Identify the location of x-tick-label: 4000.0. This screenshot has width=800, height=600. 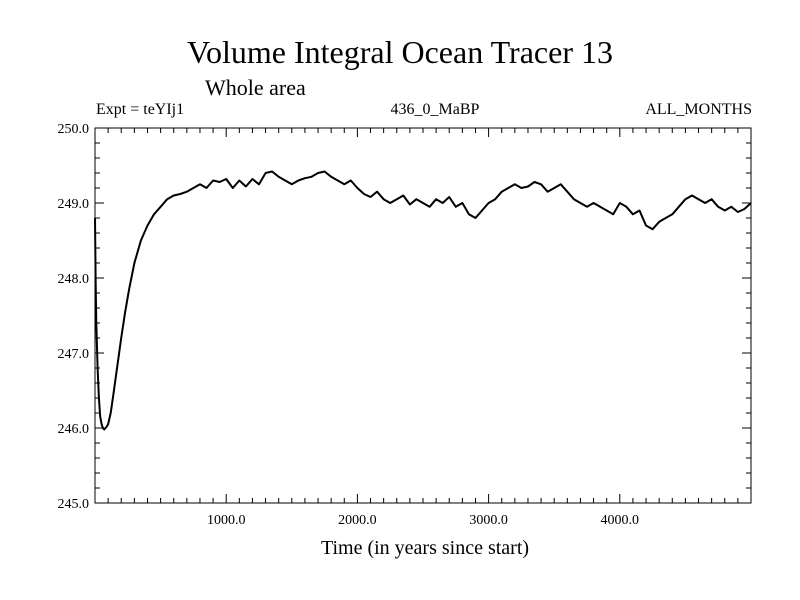
(620, 520).